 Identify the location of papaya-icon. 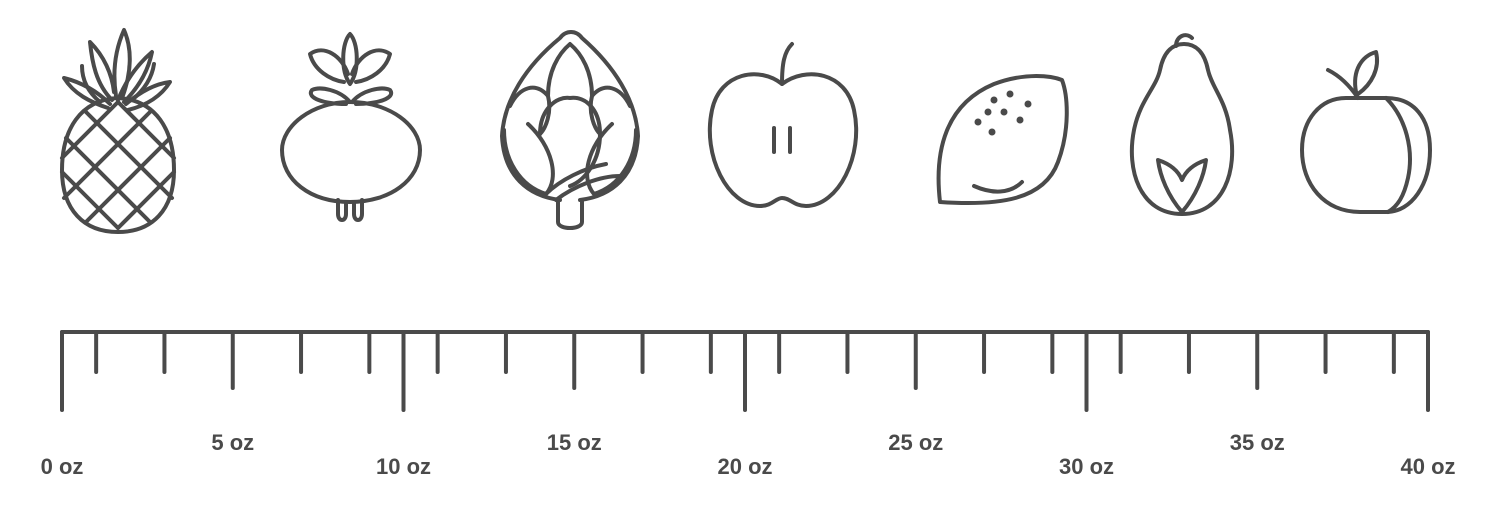
(1182, 124).